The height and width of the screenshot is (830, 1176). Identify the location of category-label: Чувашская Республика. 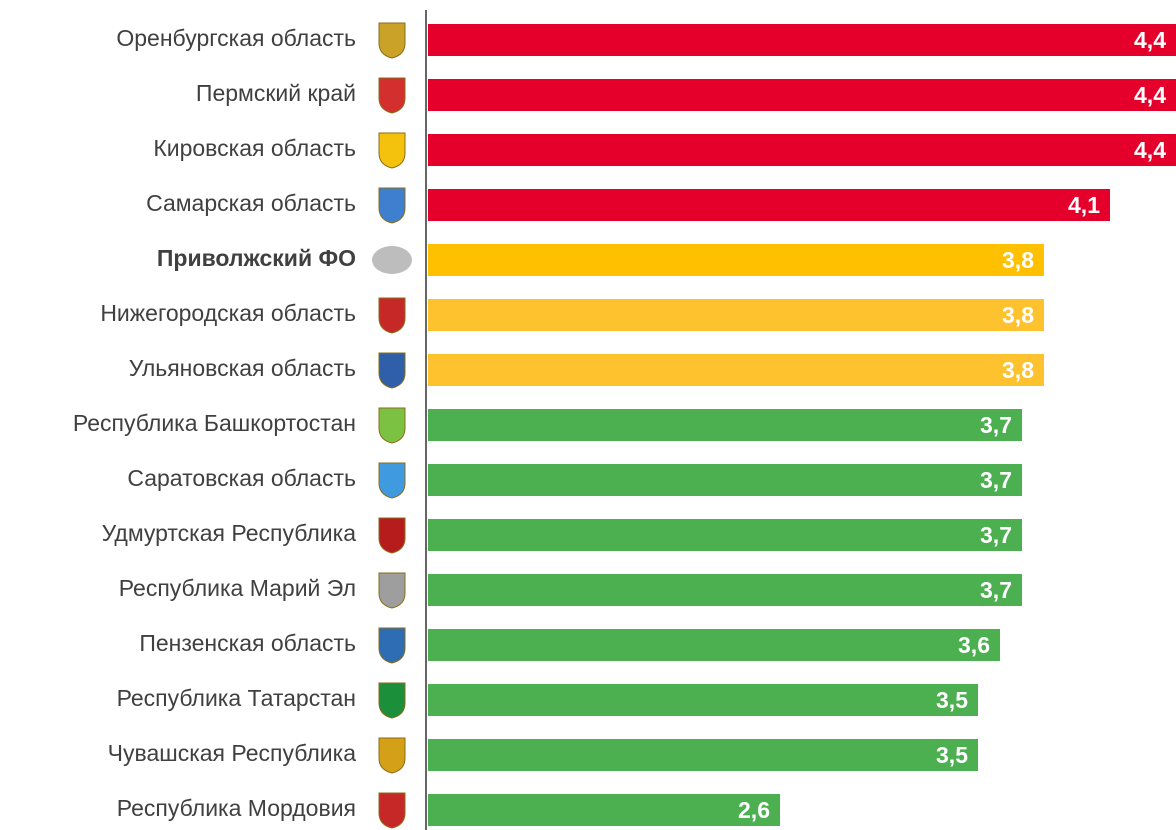
(232, 753).